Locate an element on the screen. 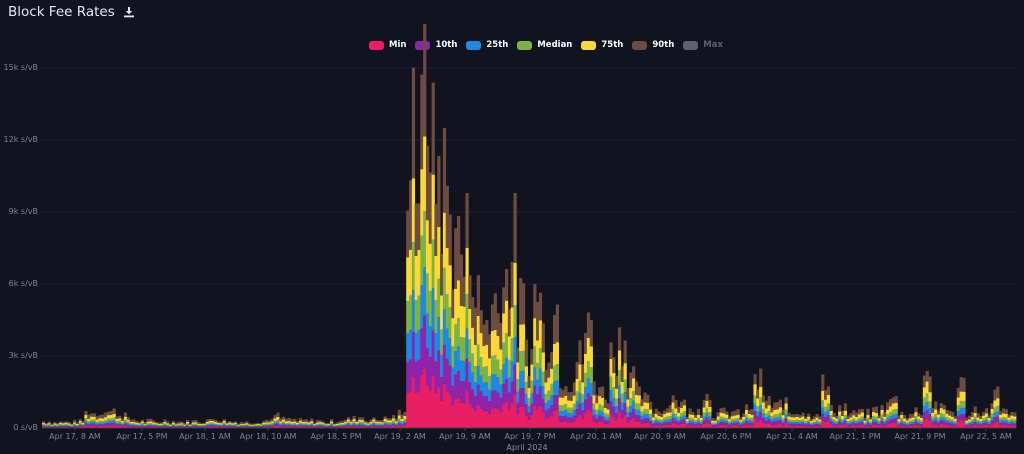 Image resolution: width=1024 pixels, height=454 pixels. legend-item-max: Max is located at coordinates (703, 45).